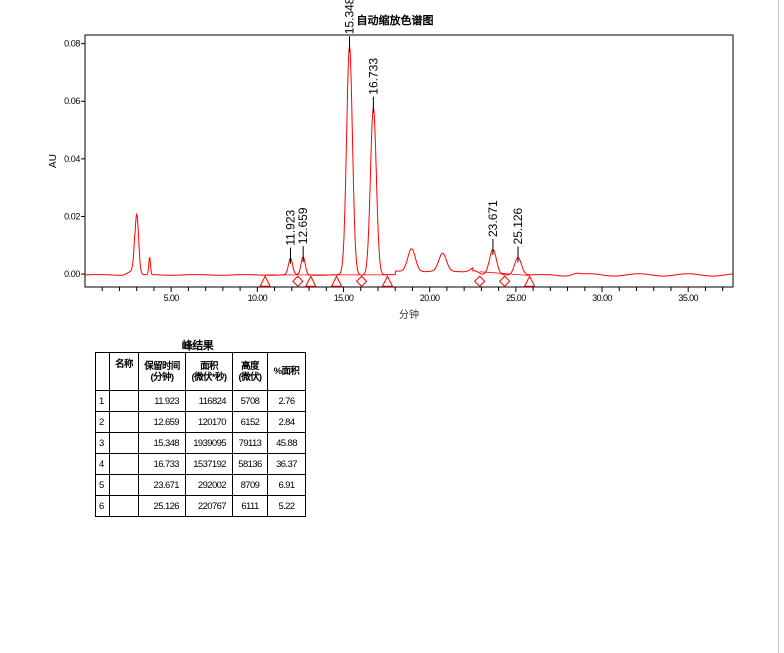 The height and width of the screenshot is (653, 784). Describe the element at coordinates (72, 216) in the screenshot. I see `y-tick-label: 0.02` at that location.